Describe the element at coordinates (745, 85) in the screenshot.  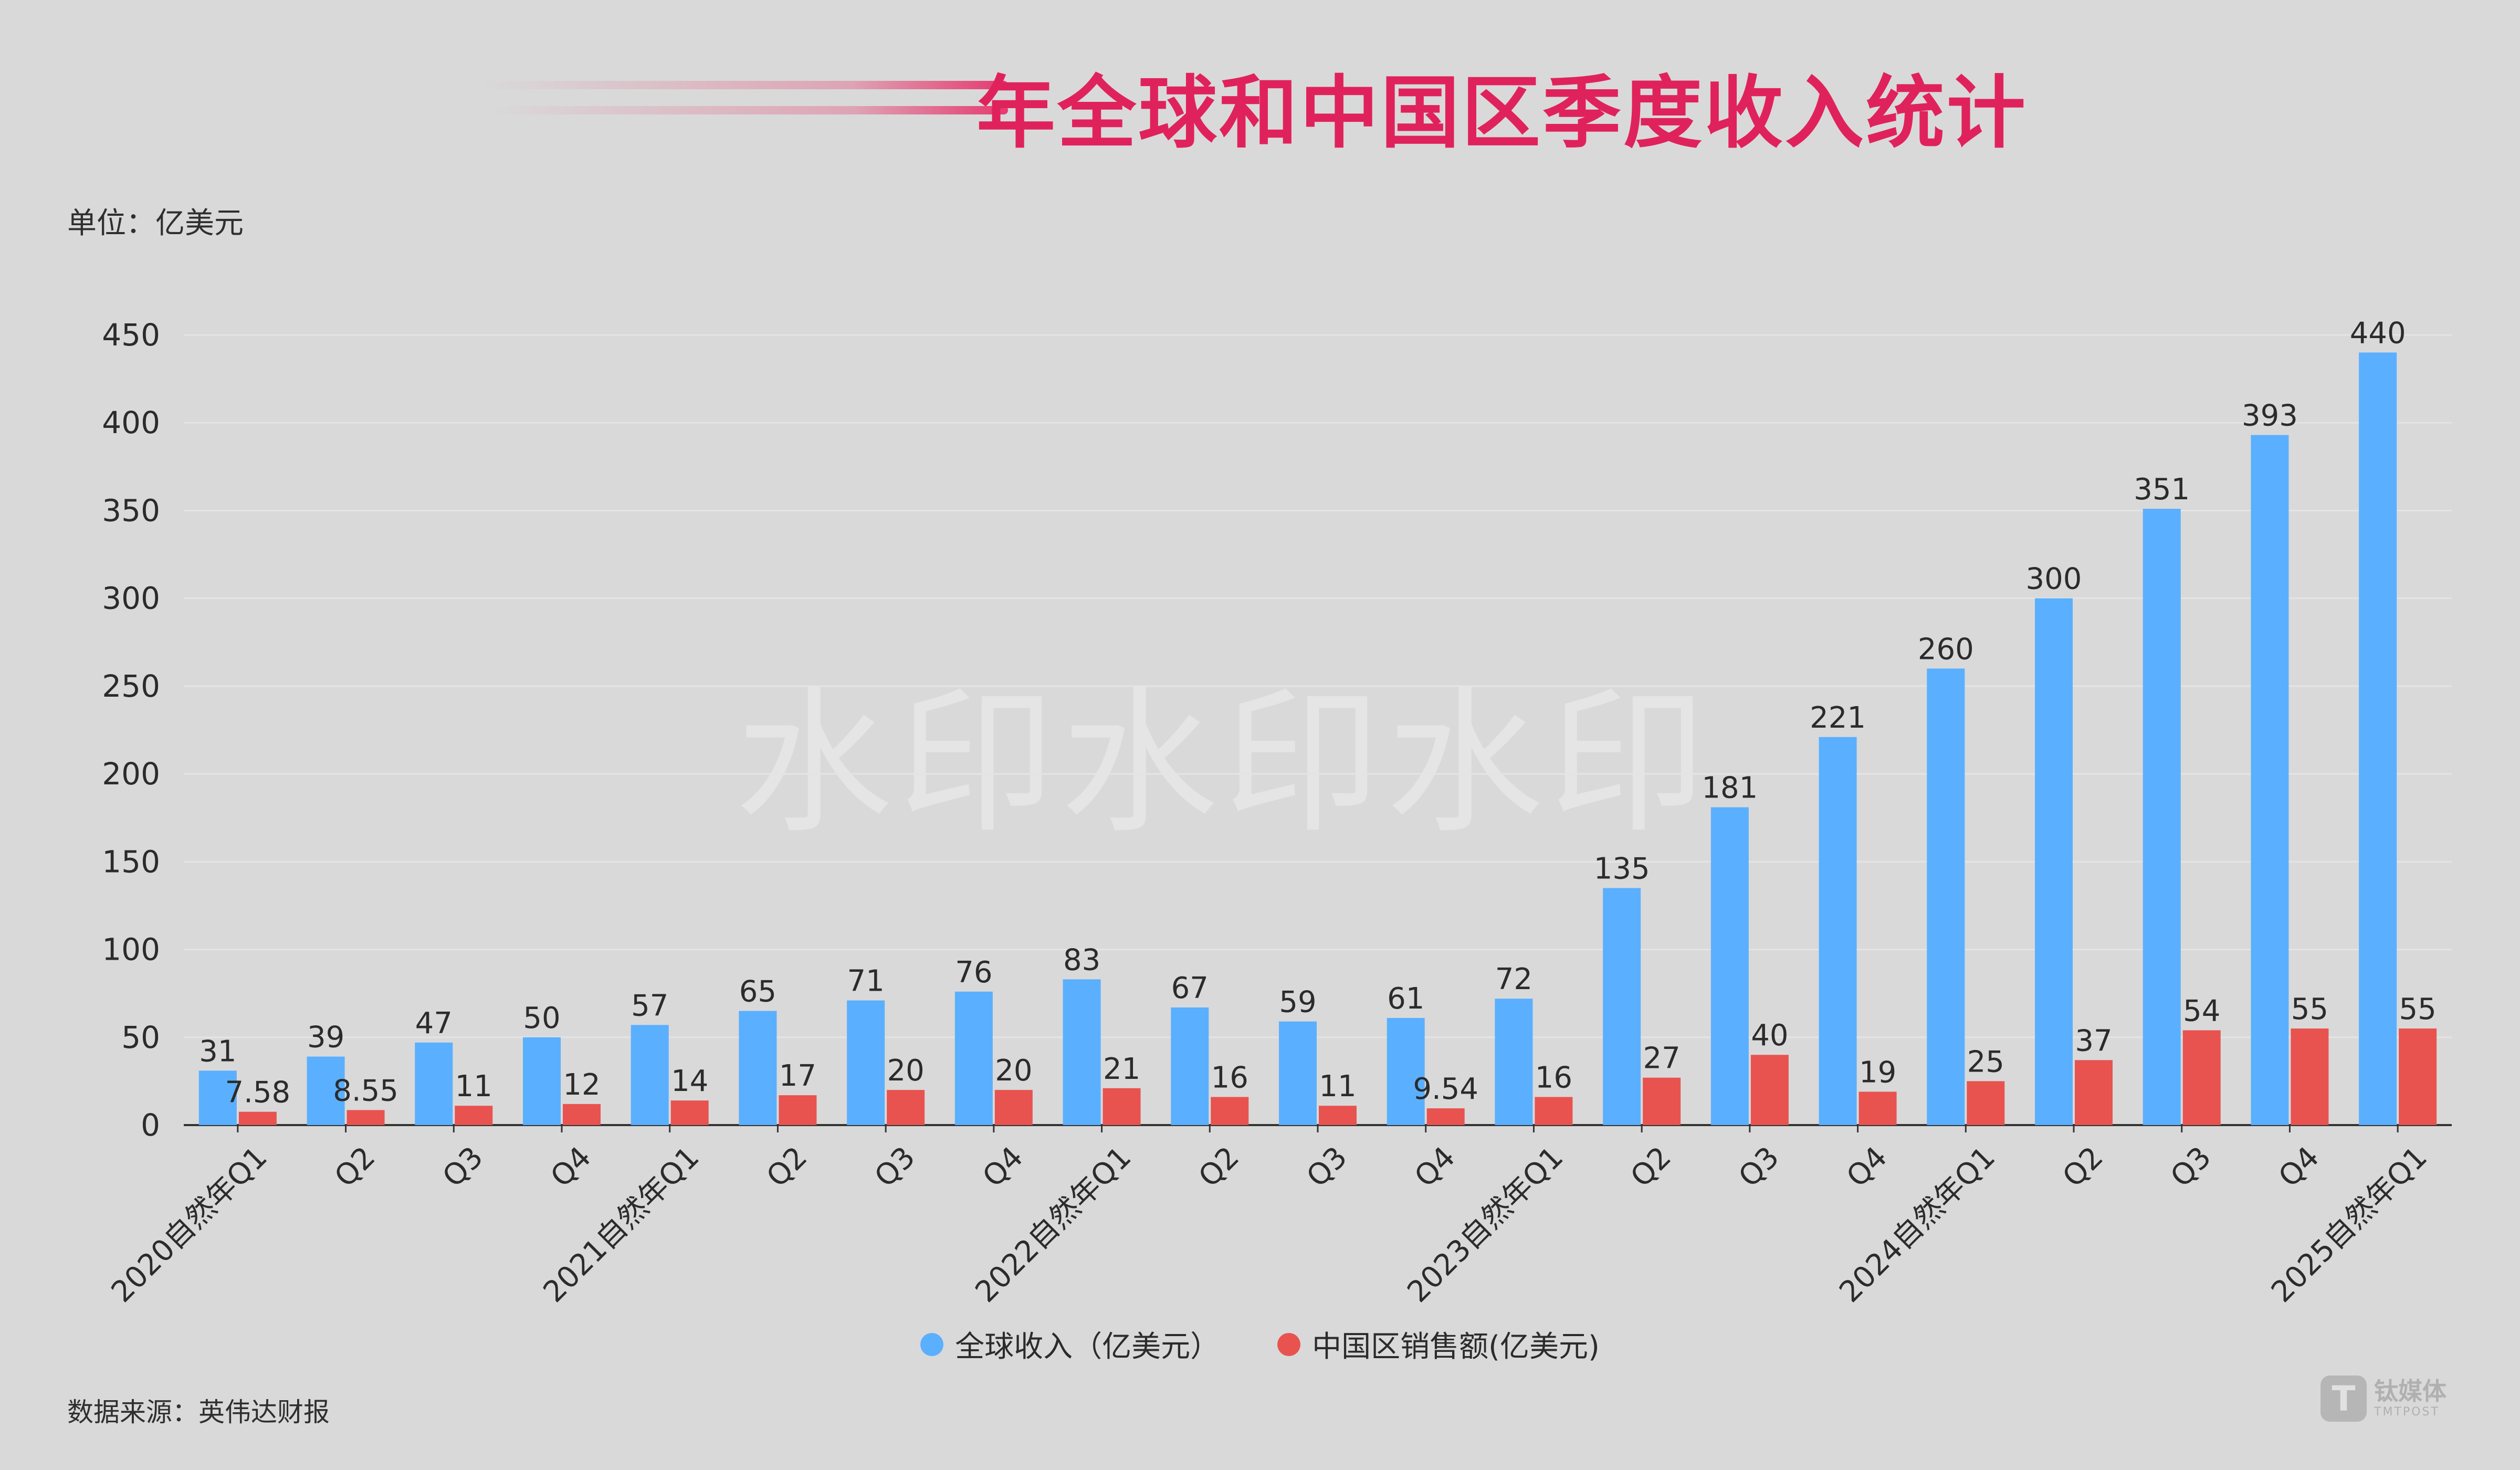
I see `title-decoration-line` at that location.